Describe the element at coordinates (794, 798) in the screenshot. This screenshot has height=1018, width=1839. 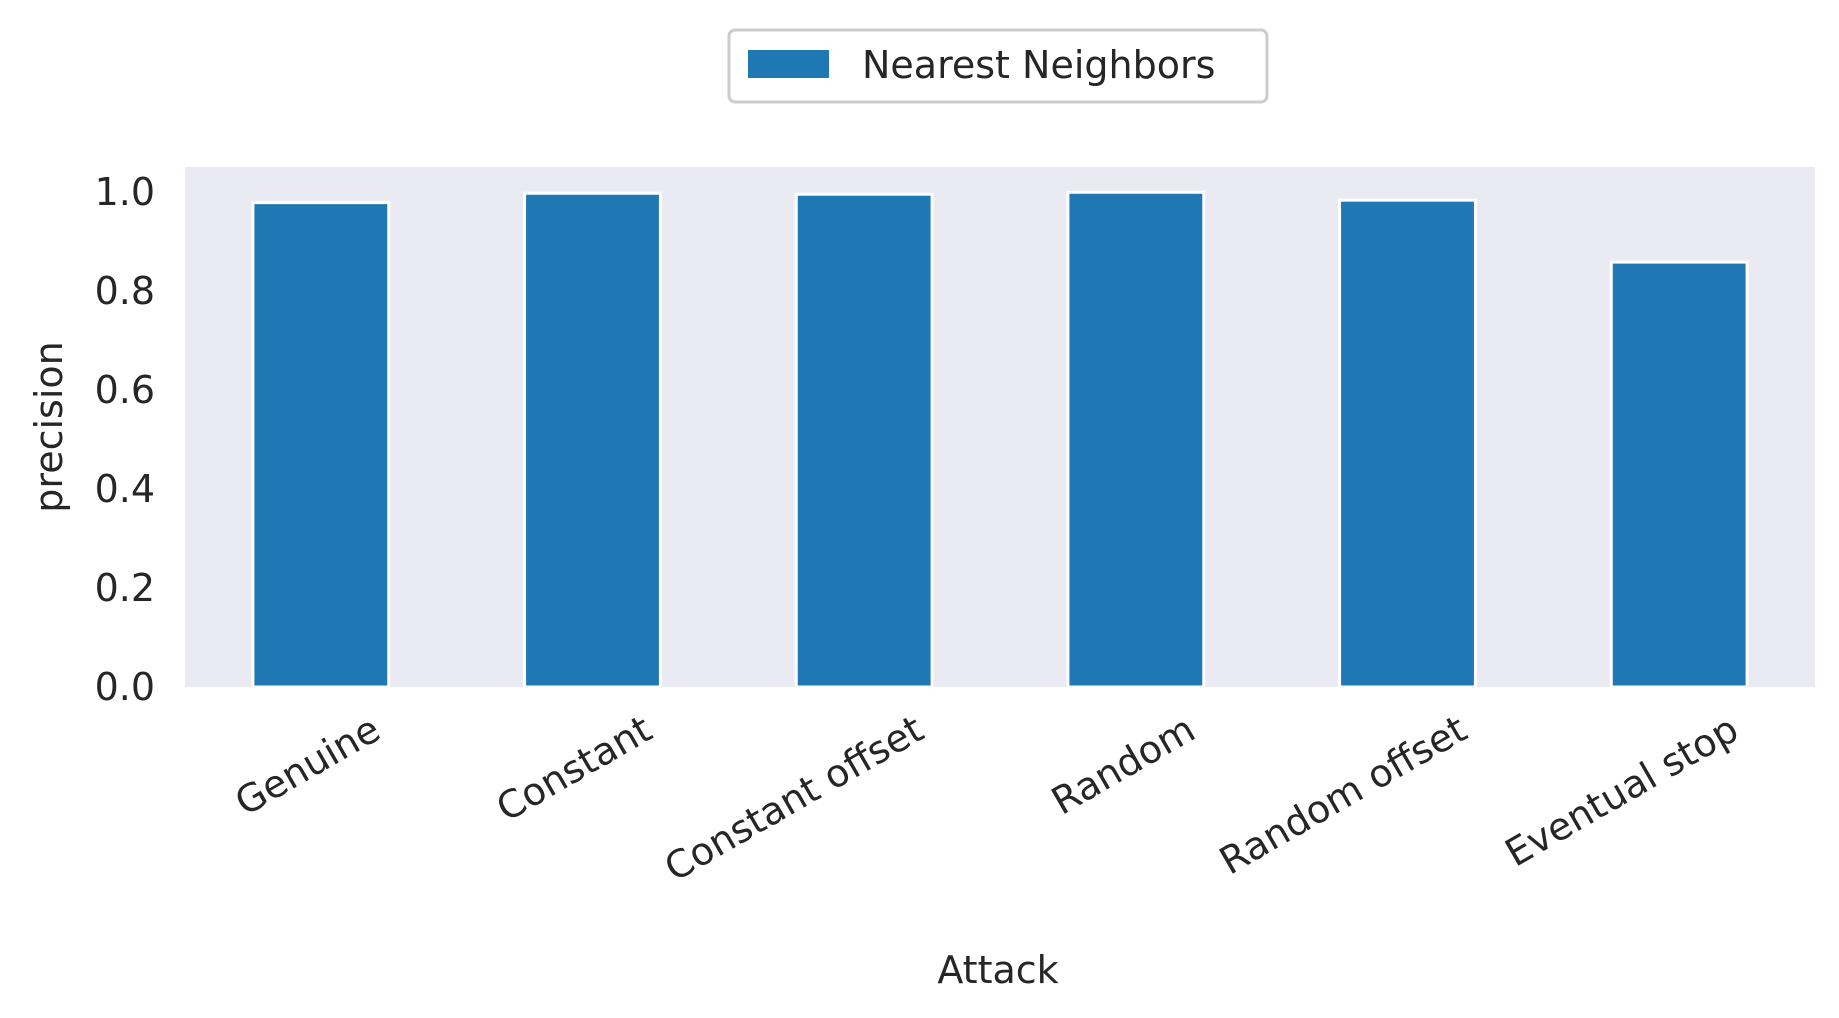
I see `x-tick-label: Constant offset` at that location.